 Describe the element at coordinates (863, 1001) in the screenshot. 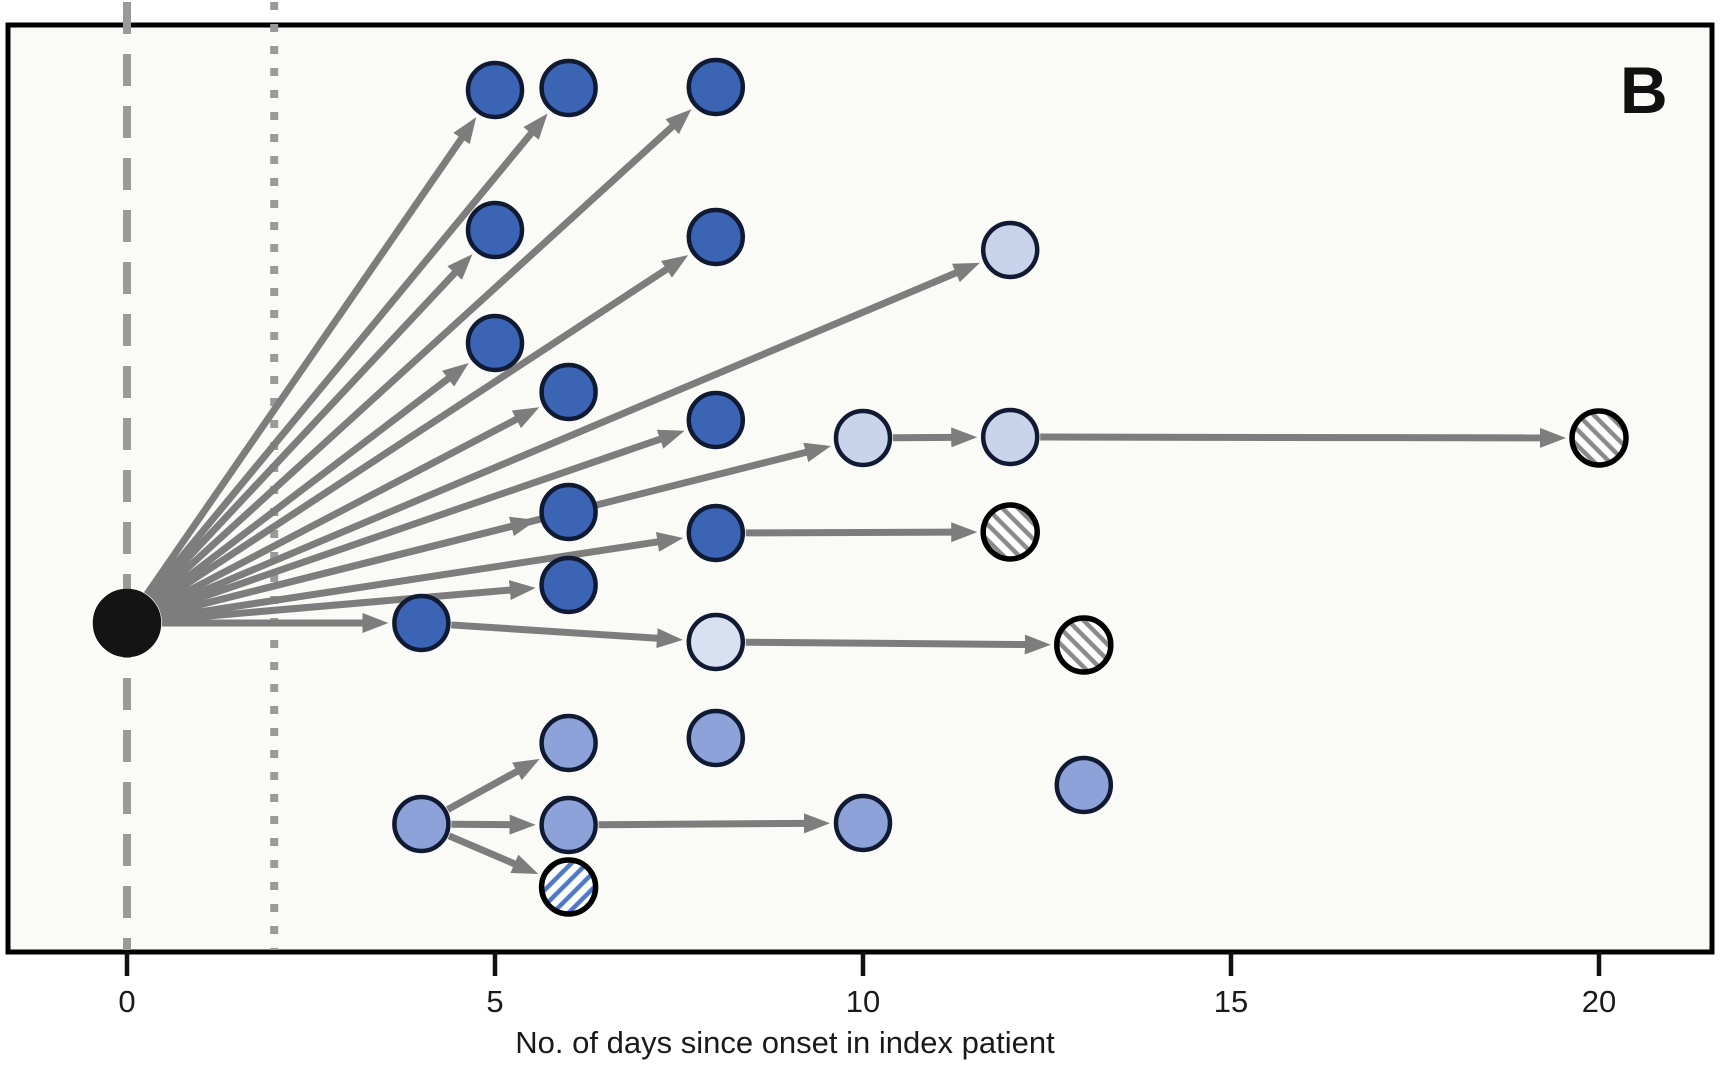

I see `x-tick-label: 10` at that location.